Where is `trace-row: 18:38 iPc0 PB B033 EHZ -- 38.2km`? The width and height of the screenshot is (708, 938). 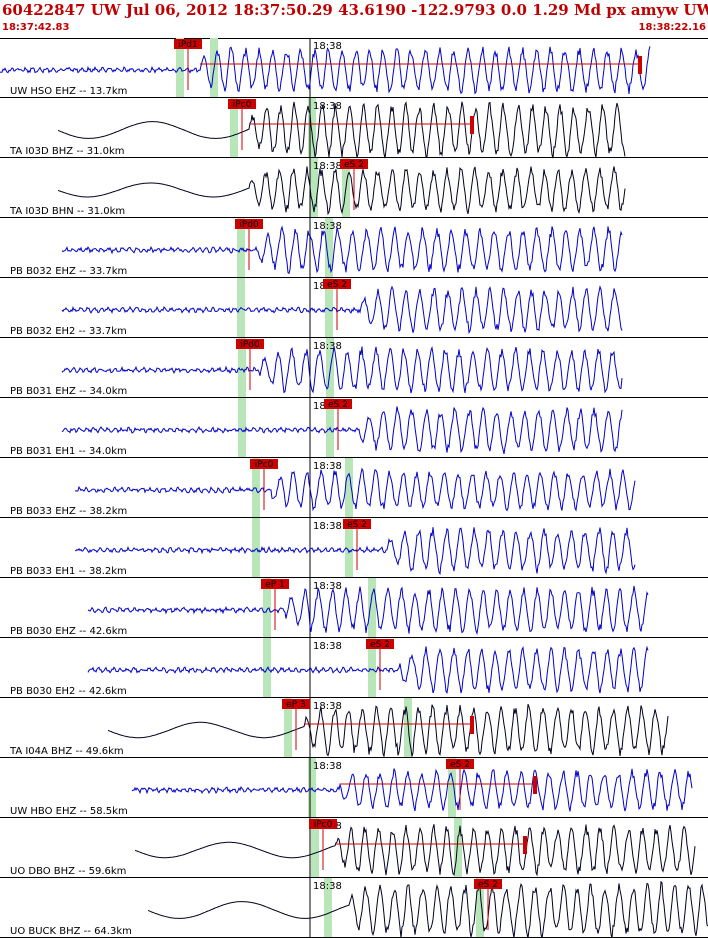 trace-row: 18:38 iPc0 PB B033 EHZ -- 38.2km is located at coordinates (354, 488).